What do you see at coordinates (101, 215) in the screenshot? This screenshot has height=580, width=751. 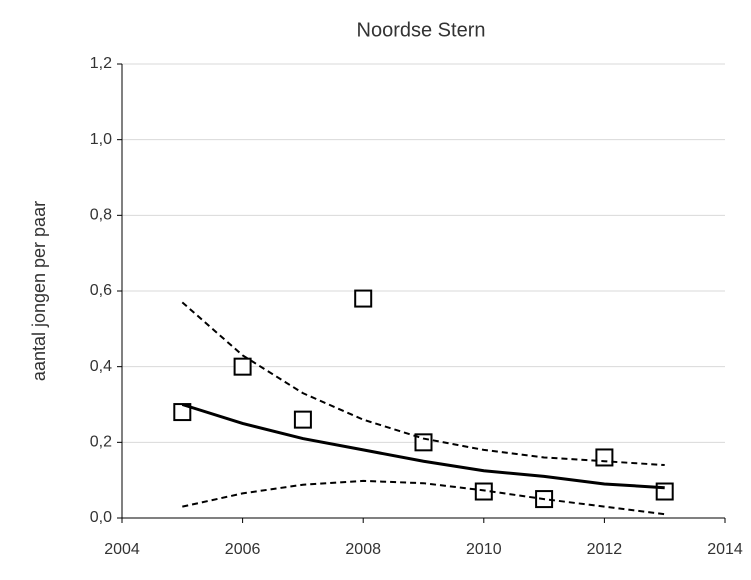 I see `y-tick-label: 0,8` at bounding box center [101, 215].